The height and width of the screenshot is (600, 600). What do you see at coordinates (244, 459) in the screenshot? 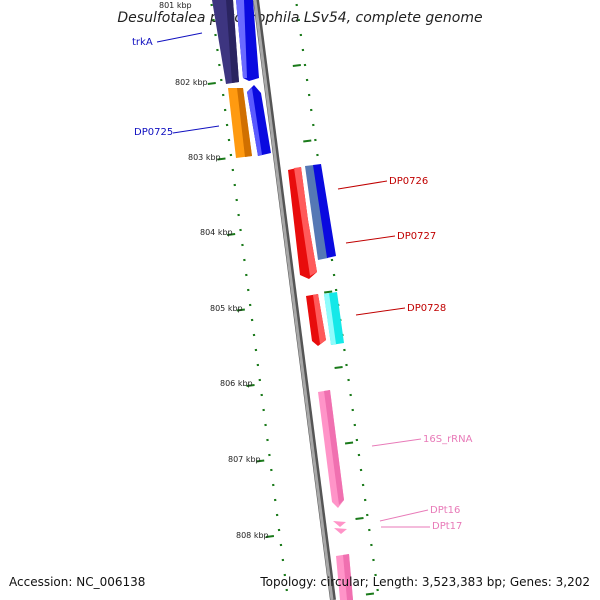
I see `scale-label-807: 807 kbp` at bounding box center [244, 459].